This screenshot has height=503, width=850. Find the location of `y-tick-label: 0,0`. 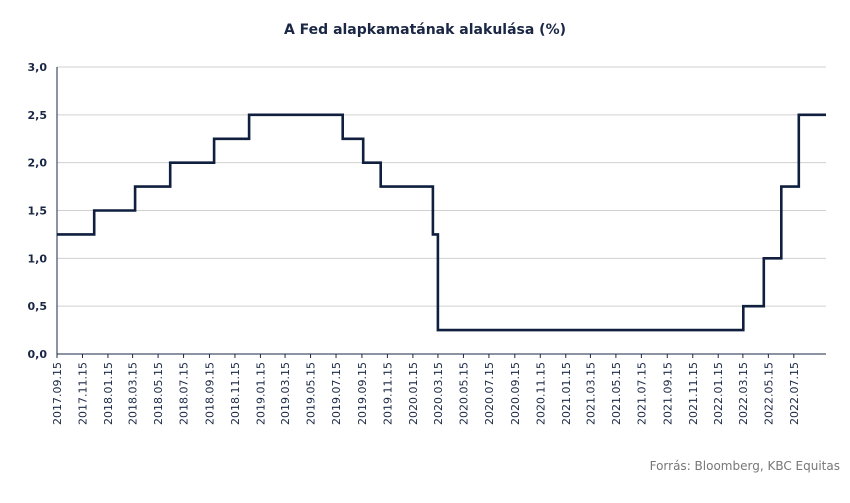

y-tick-label: 0,0 is located at coordinates (38, 354).